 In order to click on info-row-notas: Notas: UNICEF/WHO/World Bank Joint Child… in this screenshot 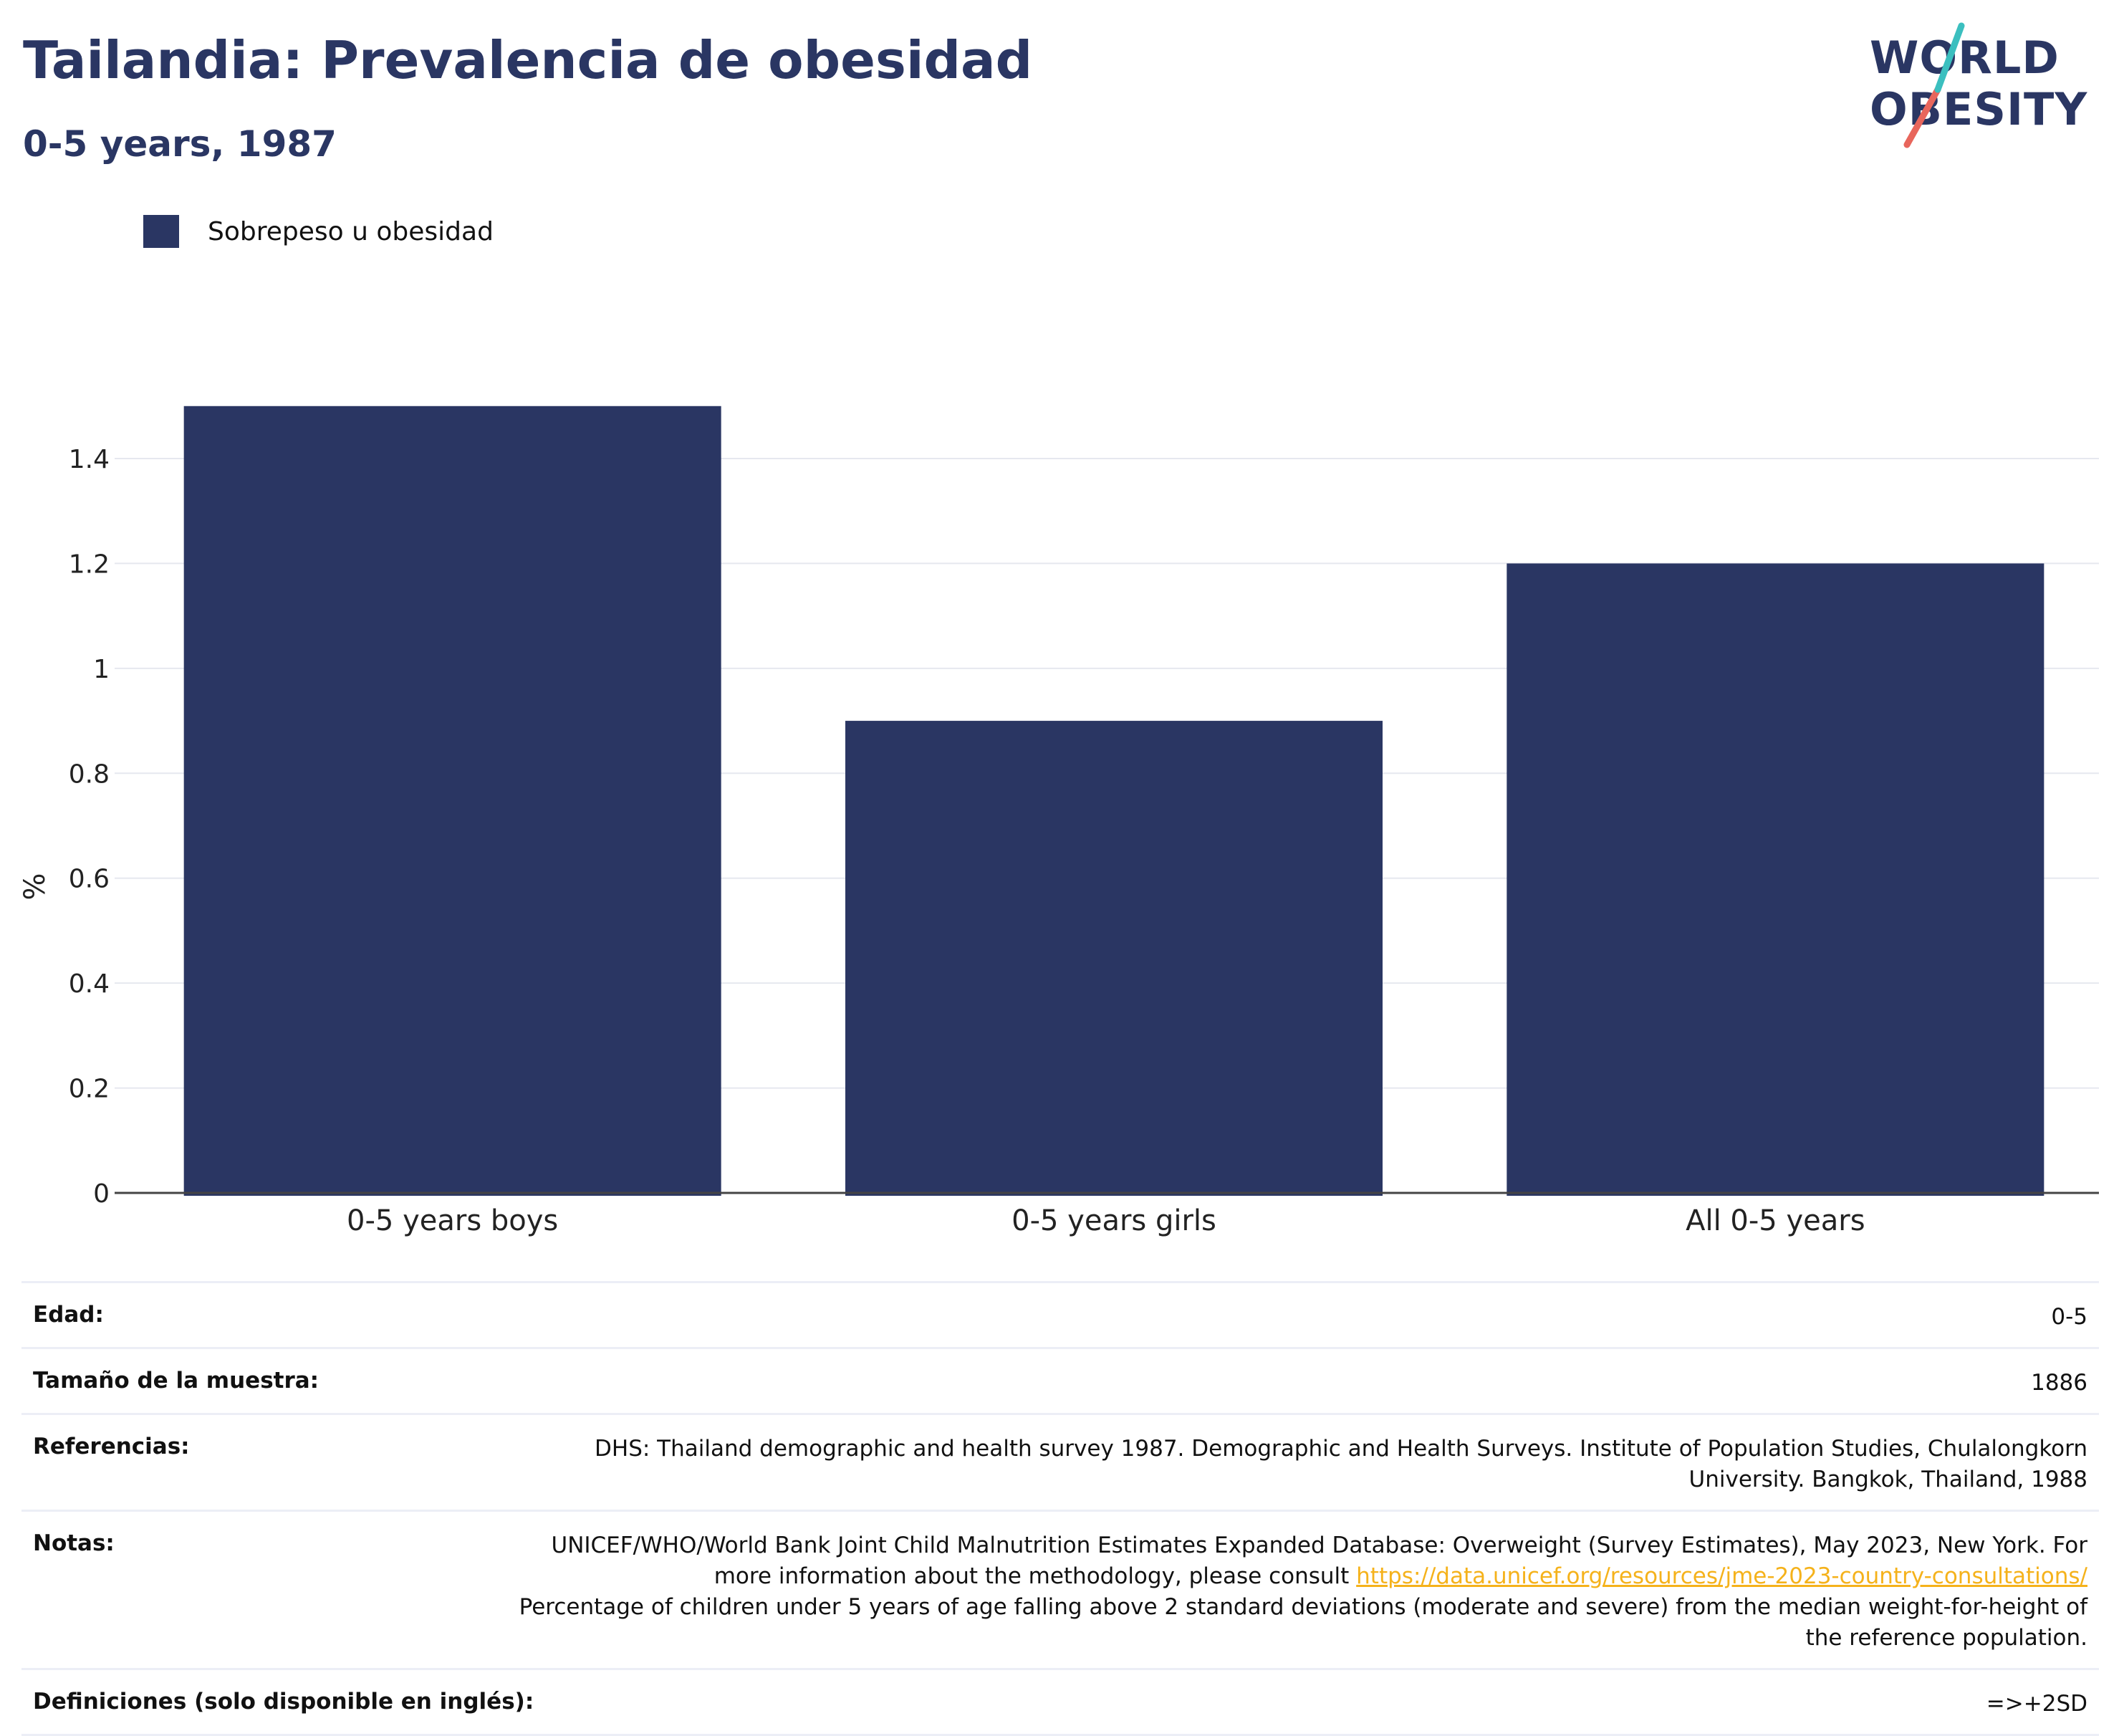, I will do `click(1060, 1589)`.